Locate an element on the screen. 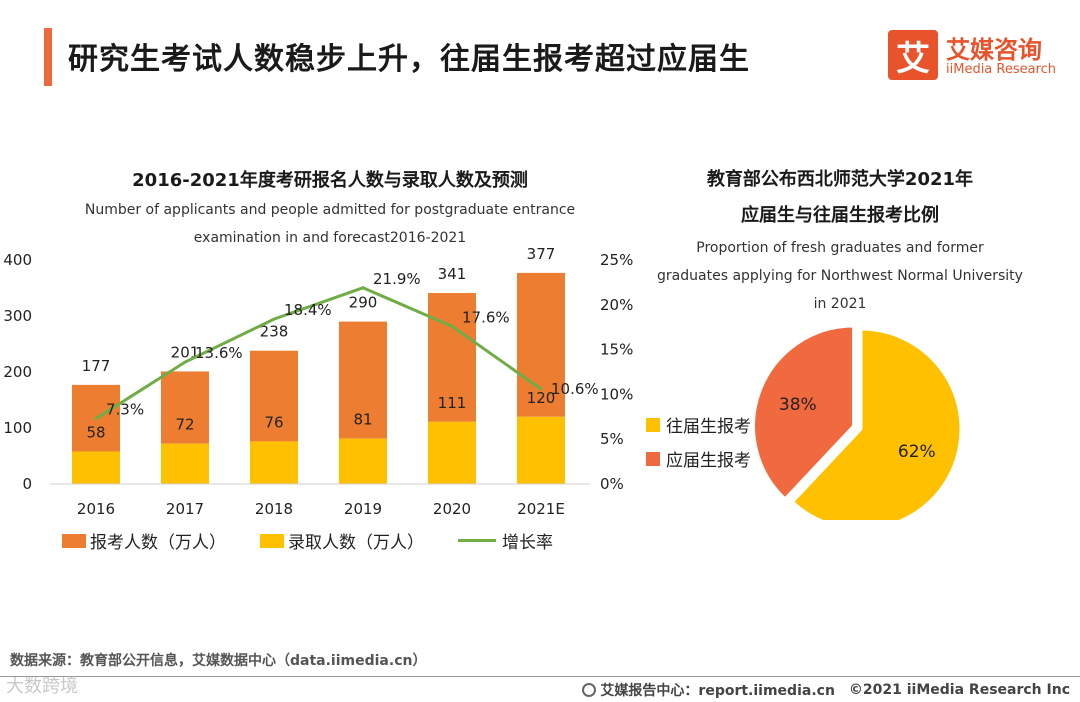  pie-slice-label: 62% is located at coordinates (917, 452).